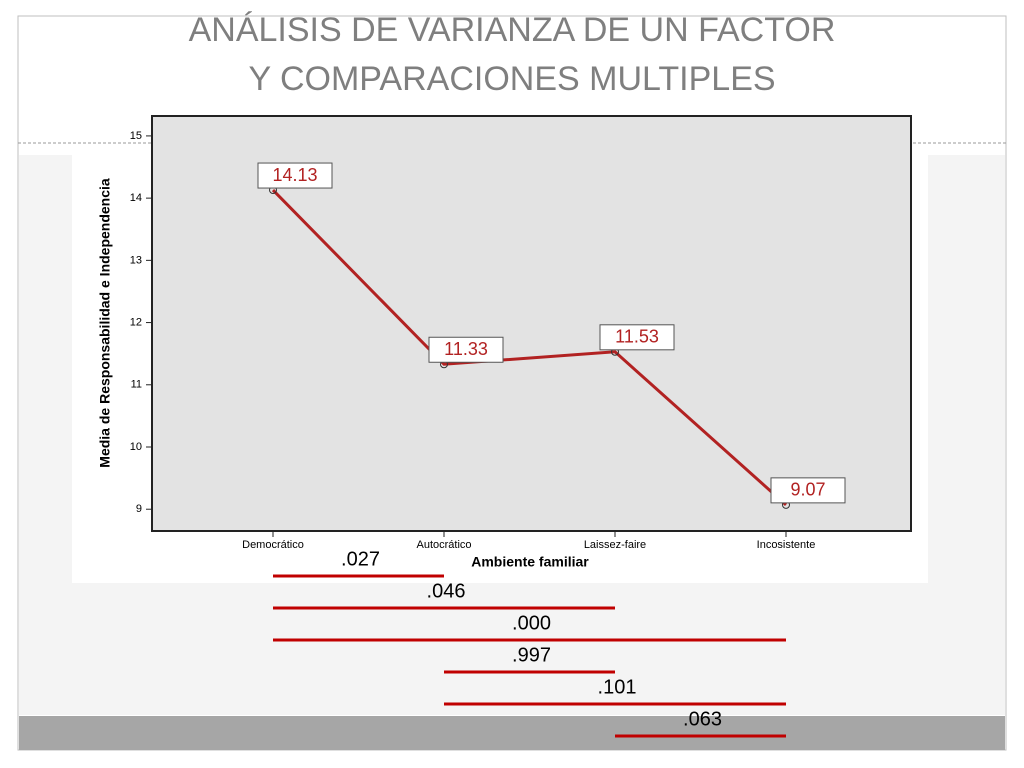 The width and height of the screenshot is (1024, 768). I want to click on comparison-p-value: .101, so click(617, 687).